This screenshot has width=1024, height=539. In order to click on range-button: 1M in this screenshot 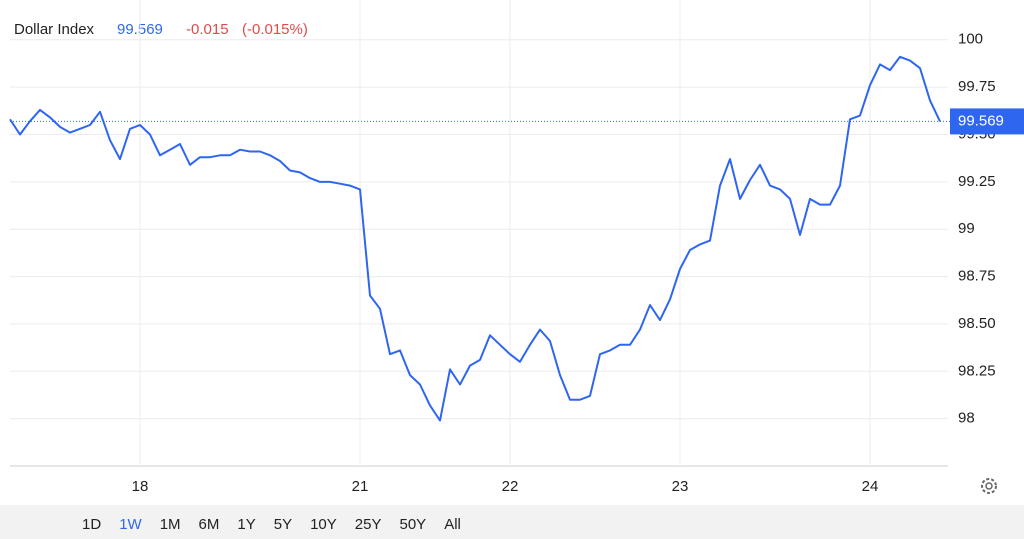, I will do `click(170, 524)`.